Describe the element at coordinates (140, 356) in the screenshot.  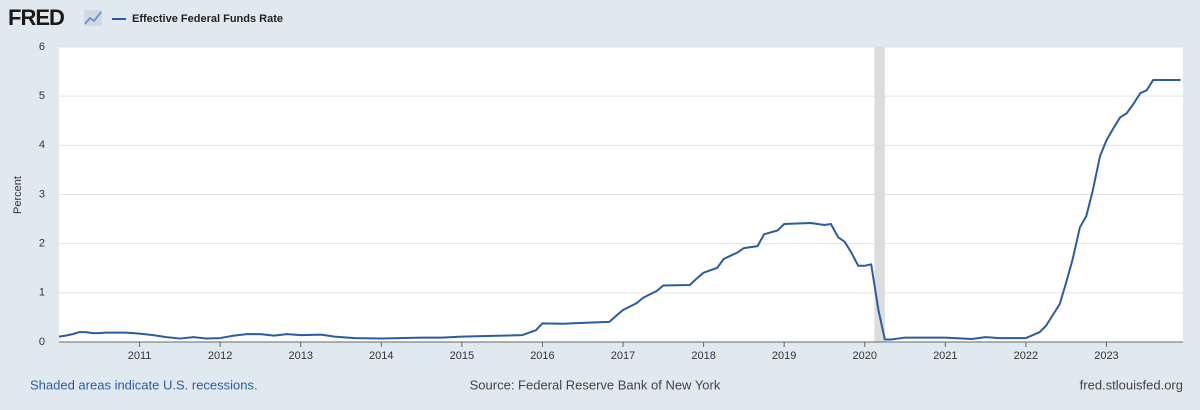
I see `x-tick-label: 2011` at that location.